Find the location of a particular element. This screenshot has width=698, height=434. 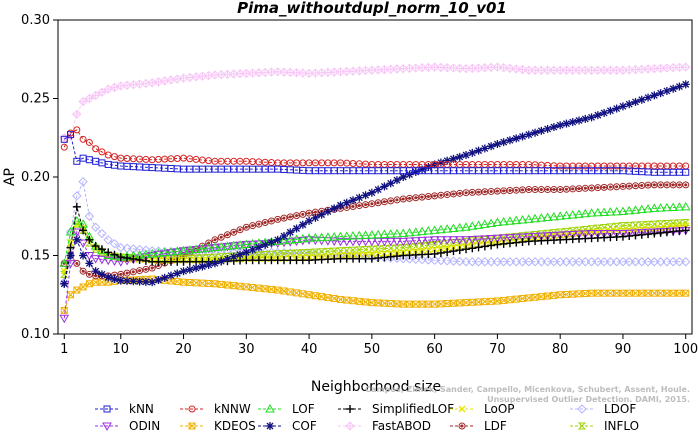

x-tick-label: 70 is located at coordinates (497, 349).